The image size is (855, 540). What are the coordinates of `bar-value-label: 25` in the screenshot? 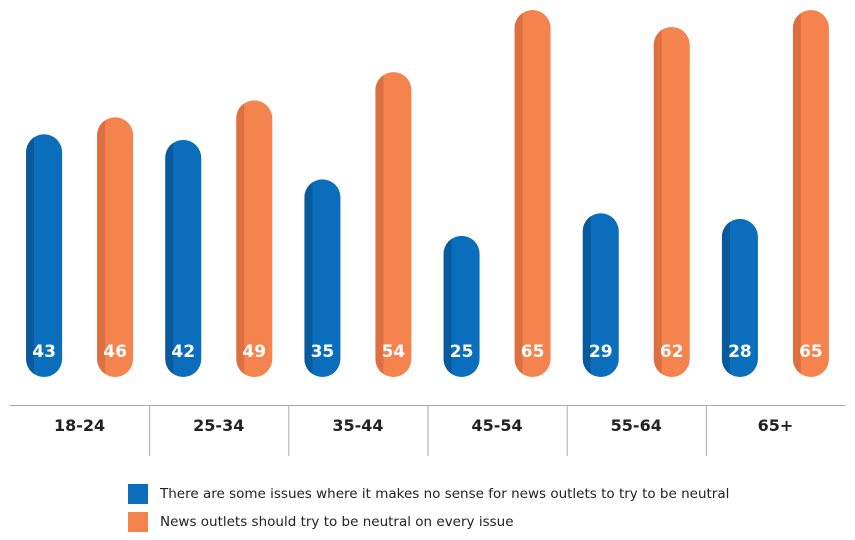 It's located at (462, 352).